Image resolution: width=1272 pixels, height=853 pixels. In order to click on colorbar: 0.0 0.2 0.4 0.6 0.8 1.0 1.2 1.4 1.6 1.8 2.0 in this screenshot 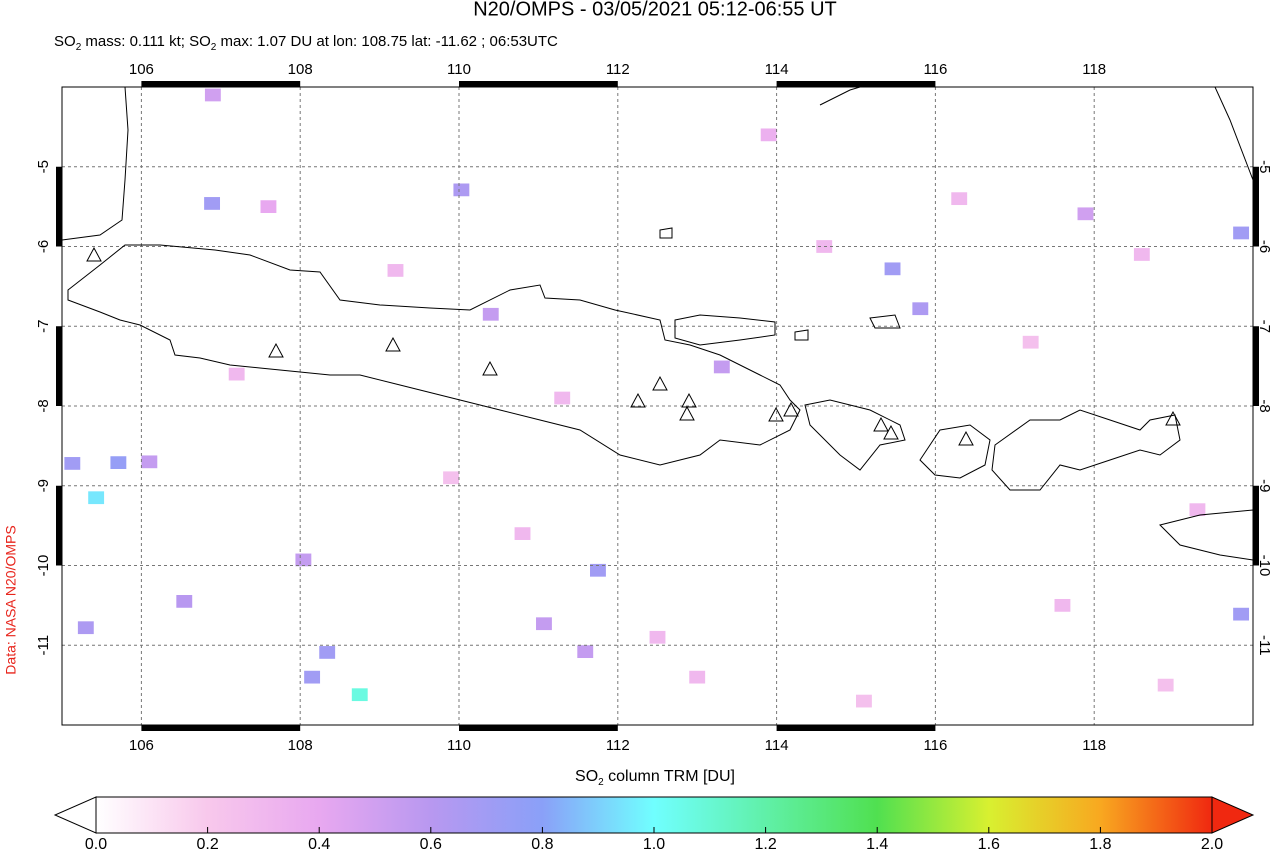, I will do `click(654, 824)`.